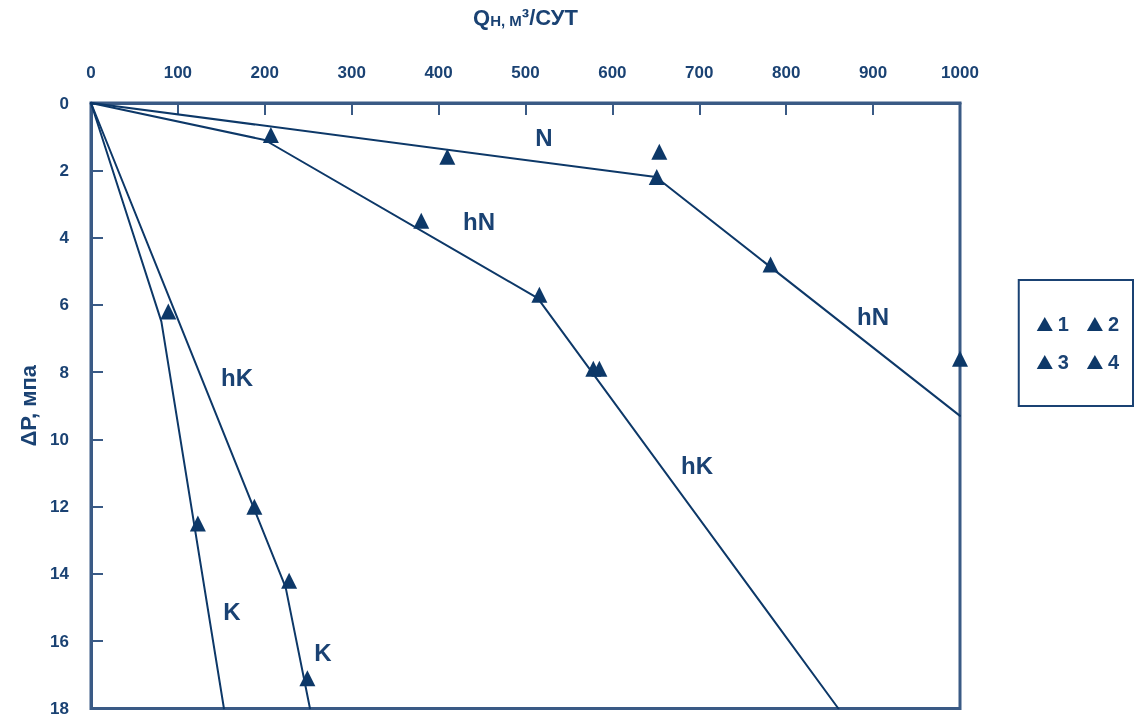  I want to click on x-tick-label: 200, so click(264, 72).